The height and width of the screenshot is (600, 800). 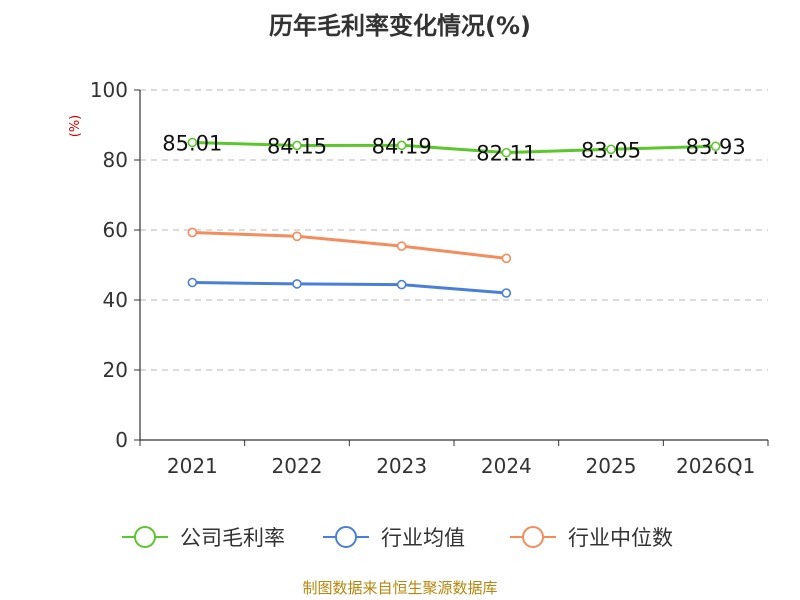 What do you see at coordinates (109, 90) in the screenshot?
I see `y-tick-label: 100` at bounding box center [109, 90].